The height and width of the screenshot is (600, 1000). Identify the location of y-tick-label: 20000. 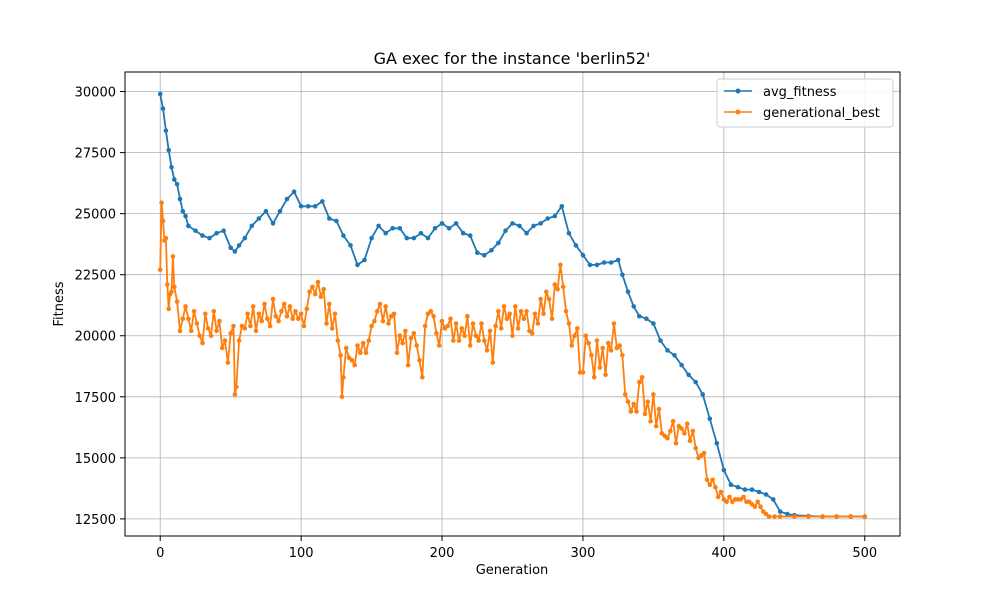
(95, 337).